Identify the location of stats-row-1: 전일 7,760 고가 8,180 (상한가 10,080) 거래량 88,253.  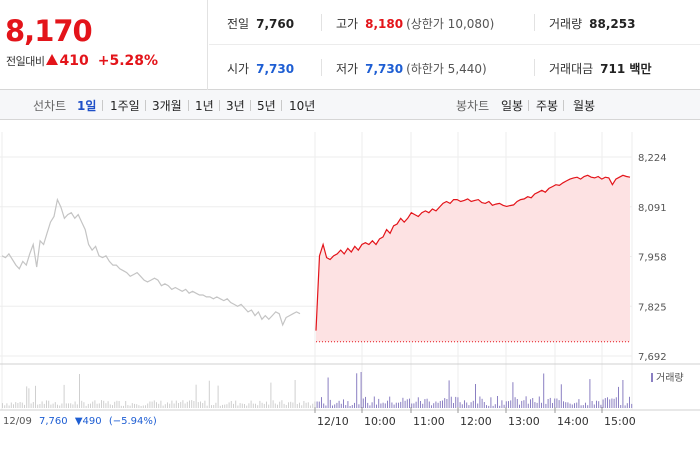
(454, 22).